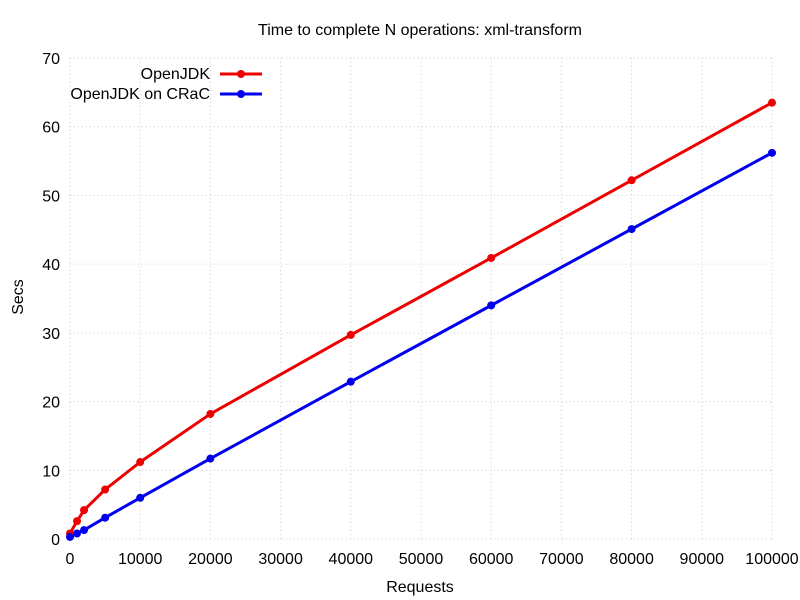 This screenshot has height=600, width=800. Describe the element at coordinates (491, 559) in the screenshot. I see `x-tick-label: 60000` at that location.